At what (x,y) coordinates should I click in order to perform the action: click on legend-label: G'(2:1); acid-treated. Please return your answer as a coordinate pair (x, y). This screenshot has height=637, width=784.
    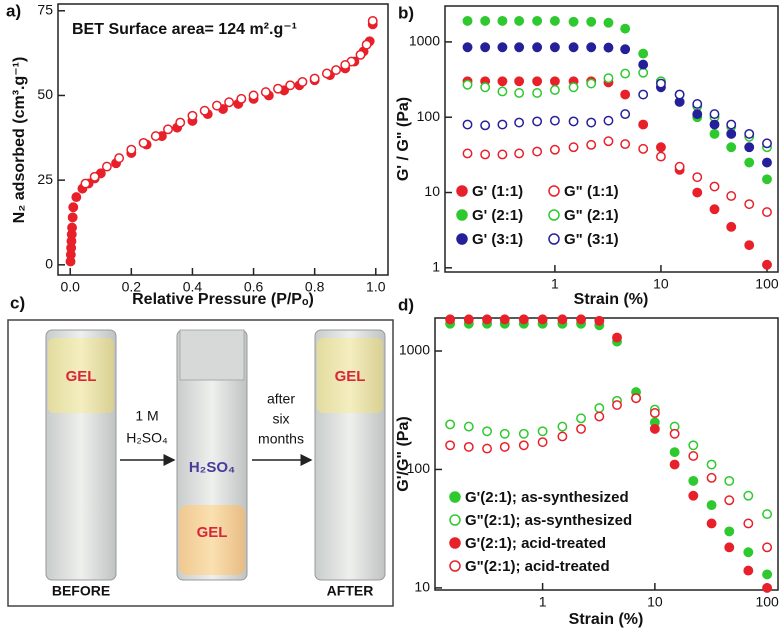
    Looking at the image, I should click on (535, 543).